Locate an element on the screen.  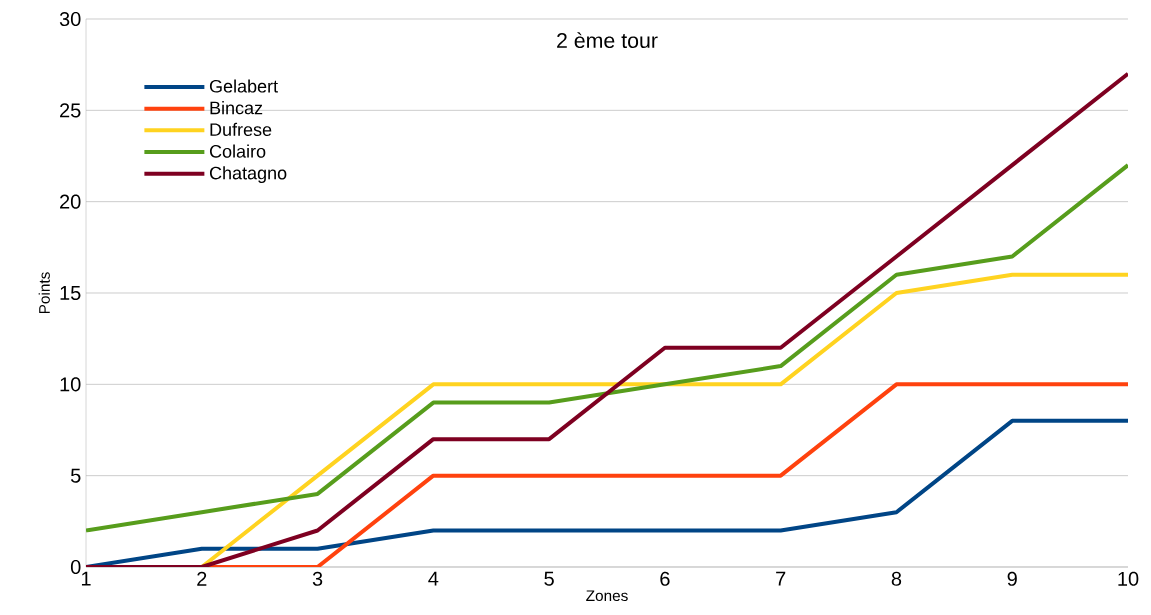
x-tick-label: 10 is located at coordinates (1128, 578).